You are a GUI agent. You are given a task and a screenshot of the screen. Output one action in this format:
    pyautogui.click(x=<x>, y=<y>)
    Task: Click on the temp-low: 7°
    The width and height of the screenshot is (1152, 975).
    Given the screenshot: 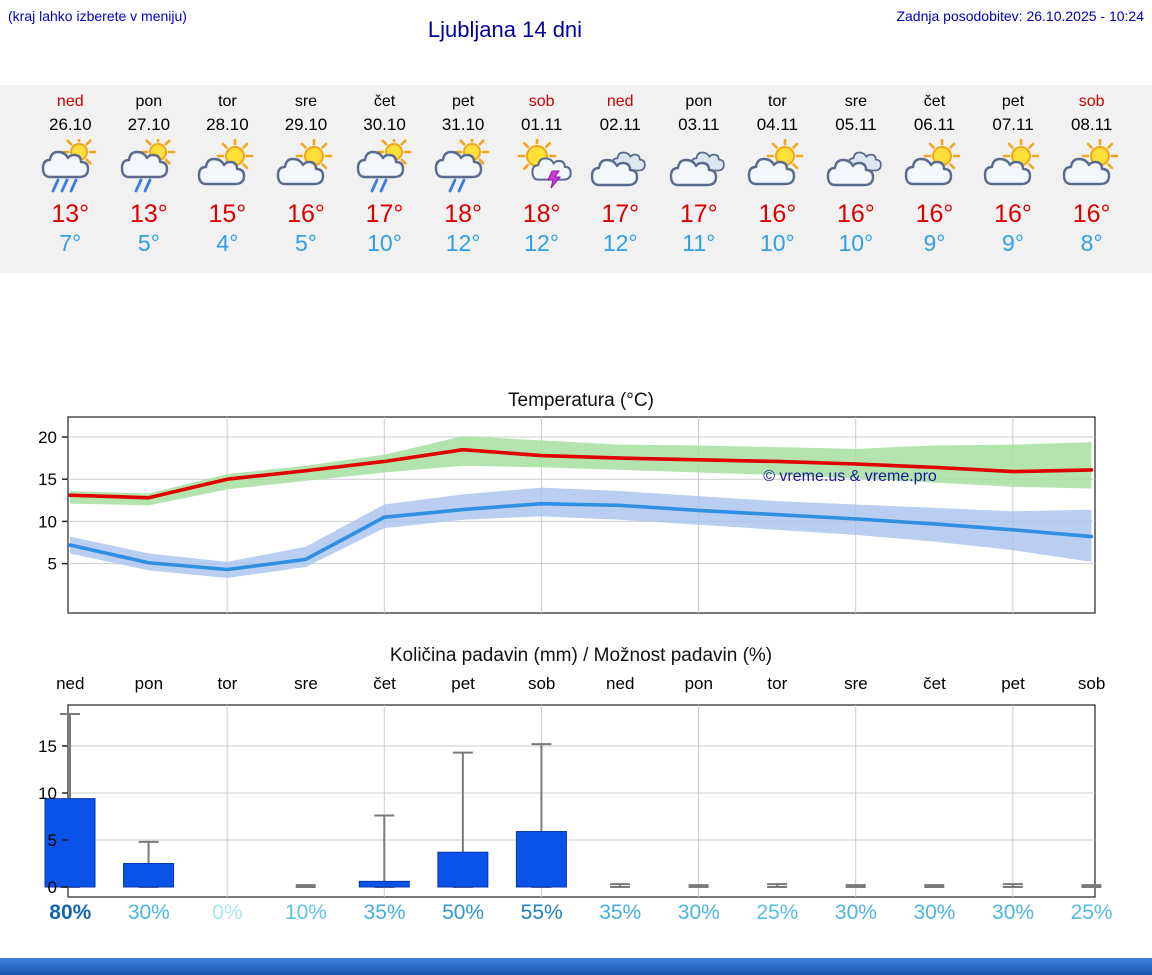 What is the action you would take?
    pyautogui.click(x=70, y=243)
    